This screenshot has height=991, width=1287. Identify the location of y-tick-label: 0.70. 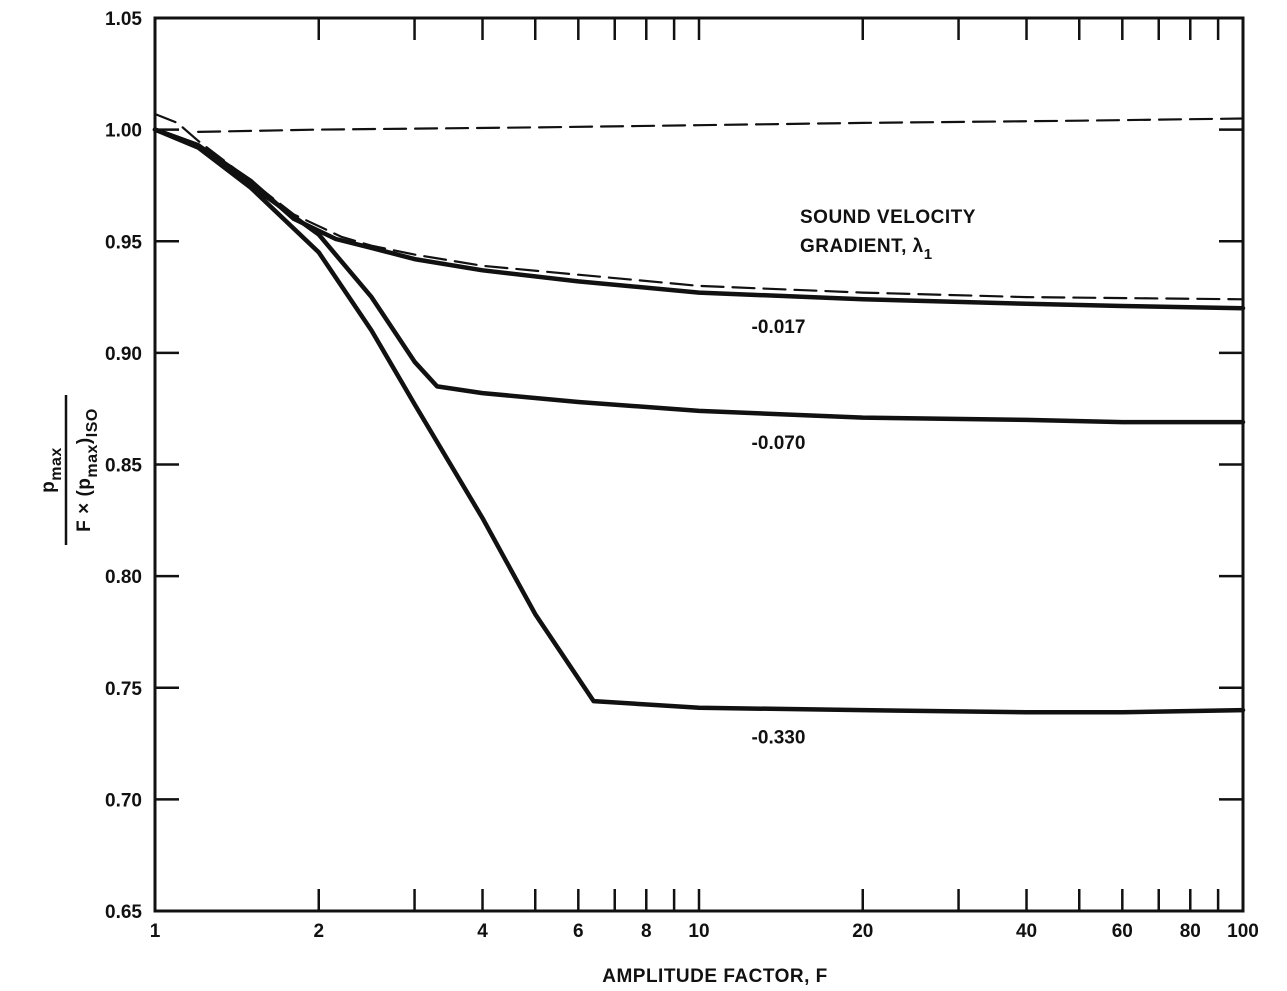
(123, 800).